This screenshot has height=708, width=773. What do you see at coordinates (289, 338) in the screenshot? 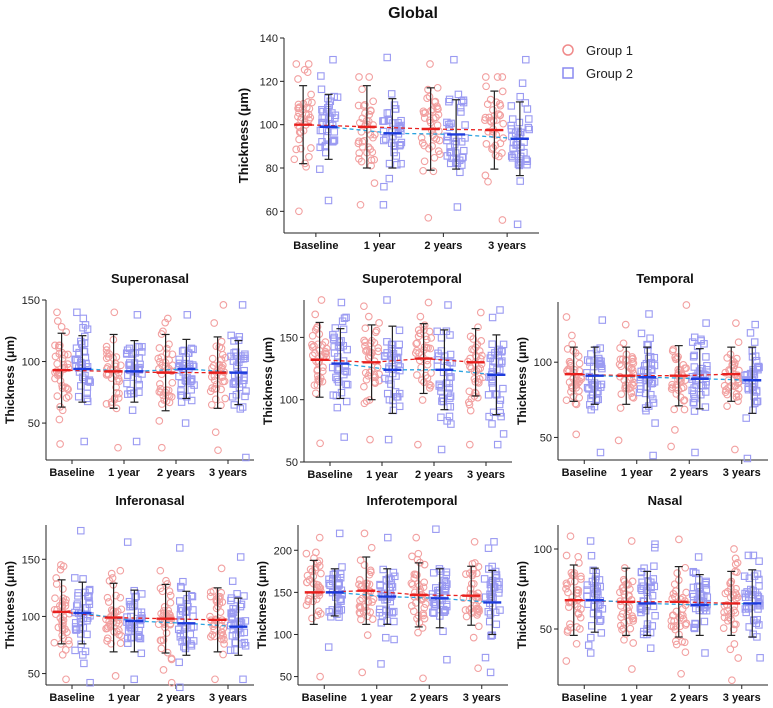
I see `y-tick-label-superotemporal: 150` at bounding box center [289, 338].